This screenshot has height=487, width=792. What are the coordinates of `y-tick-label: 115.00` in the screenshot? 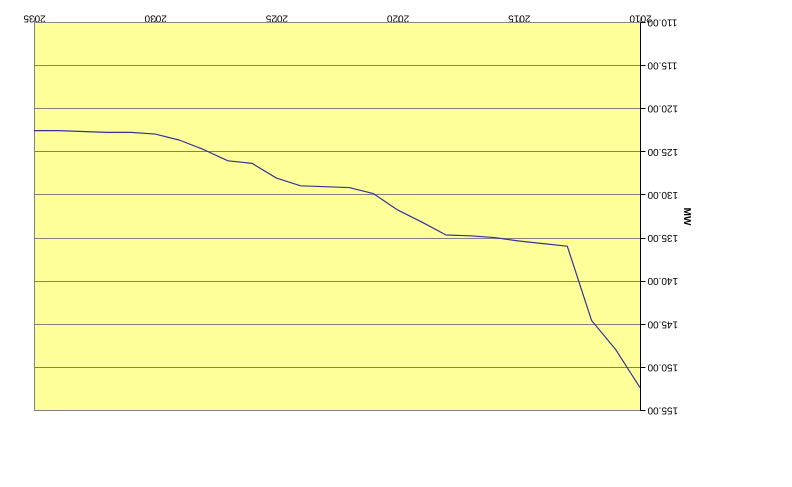 It's located at (662, 65).